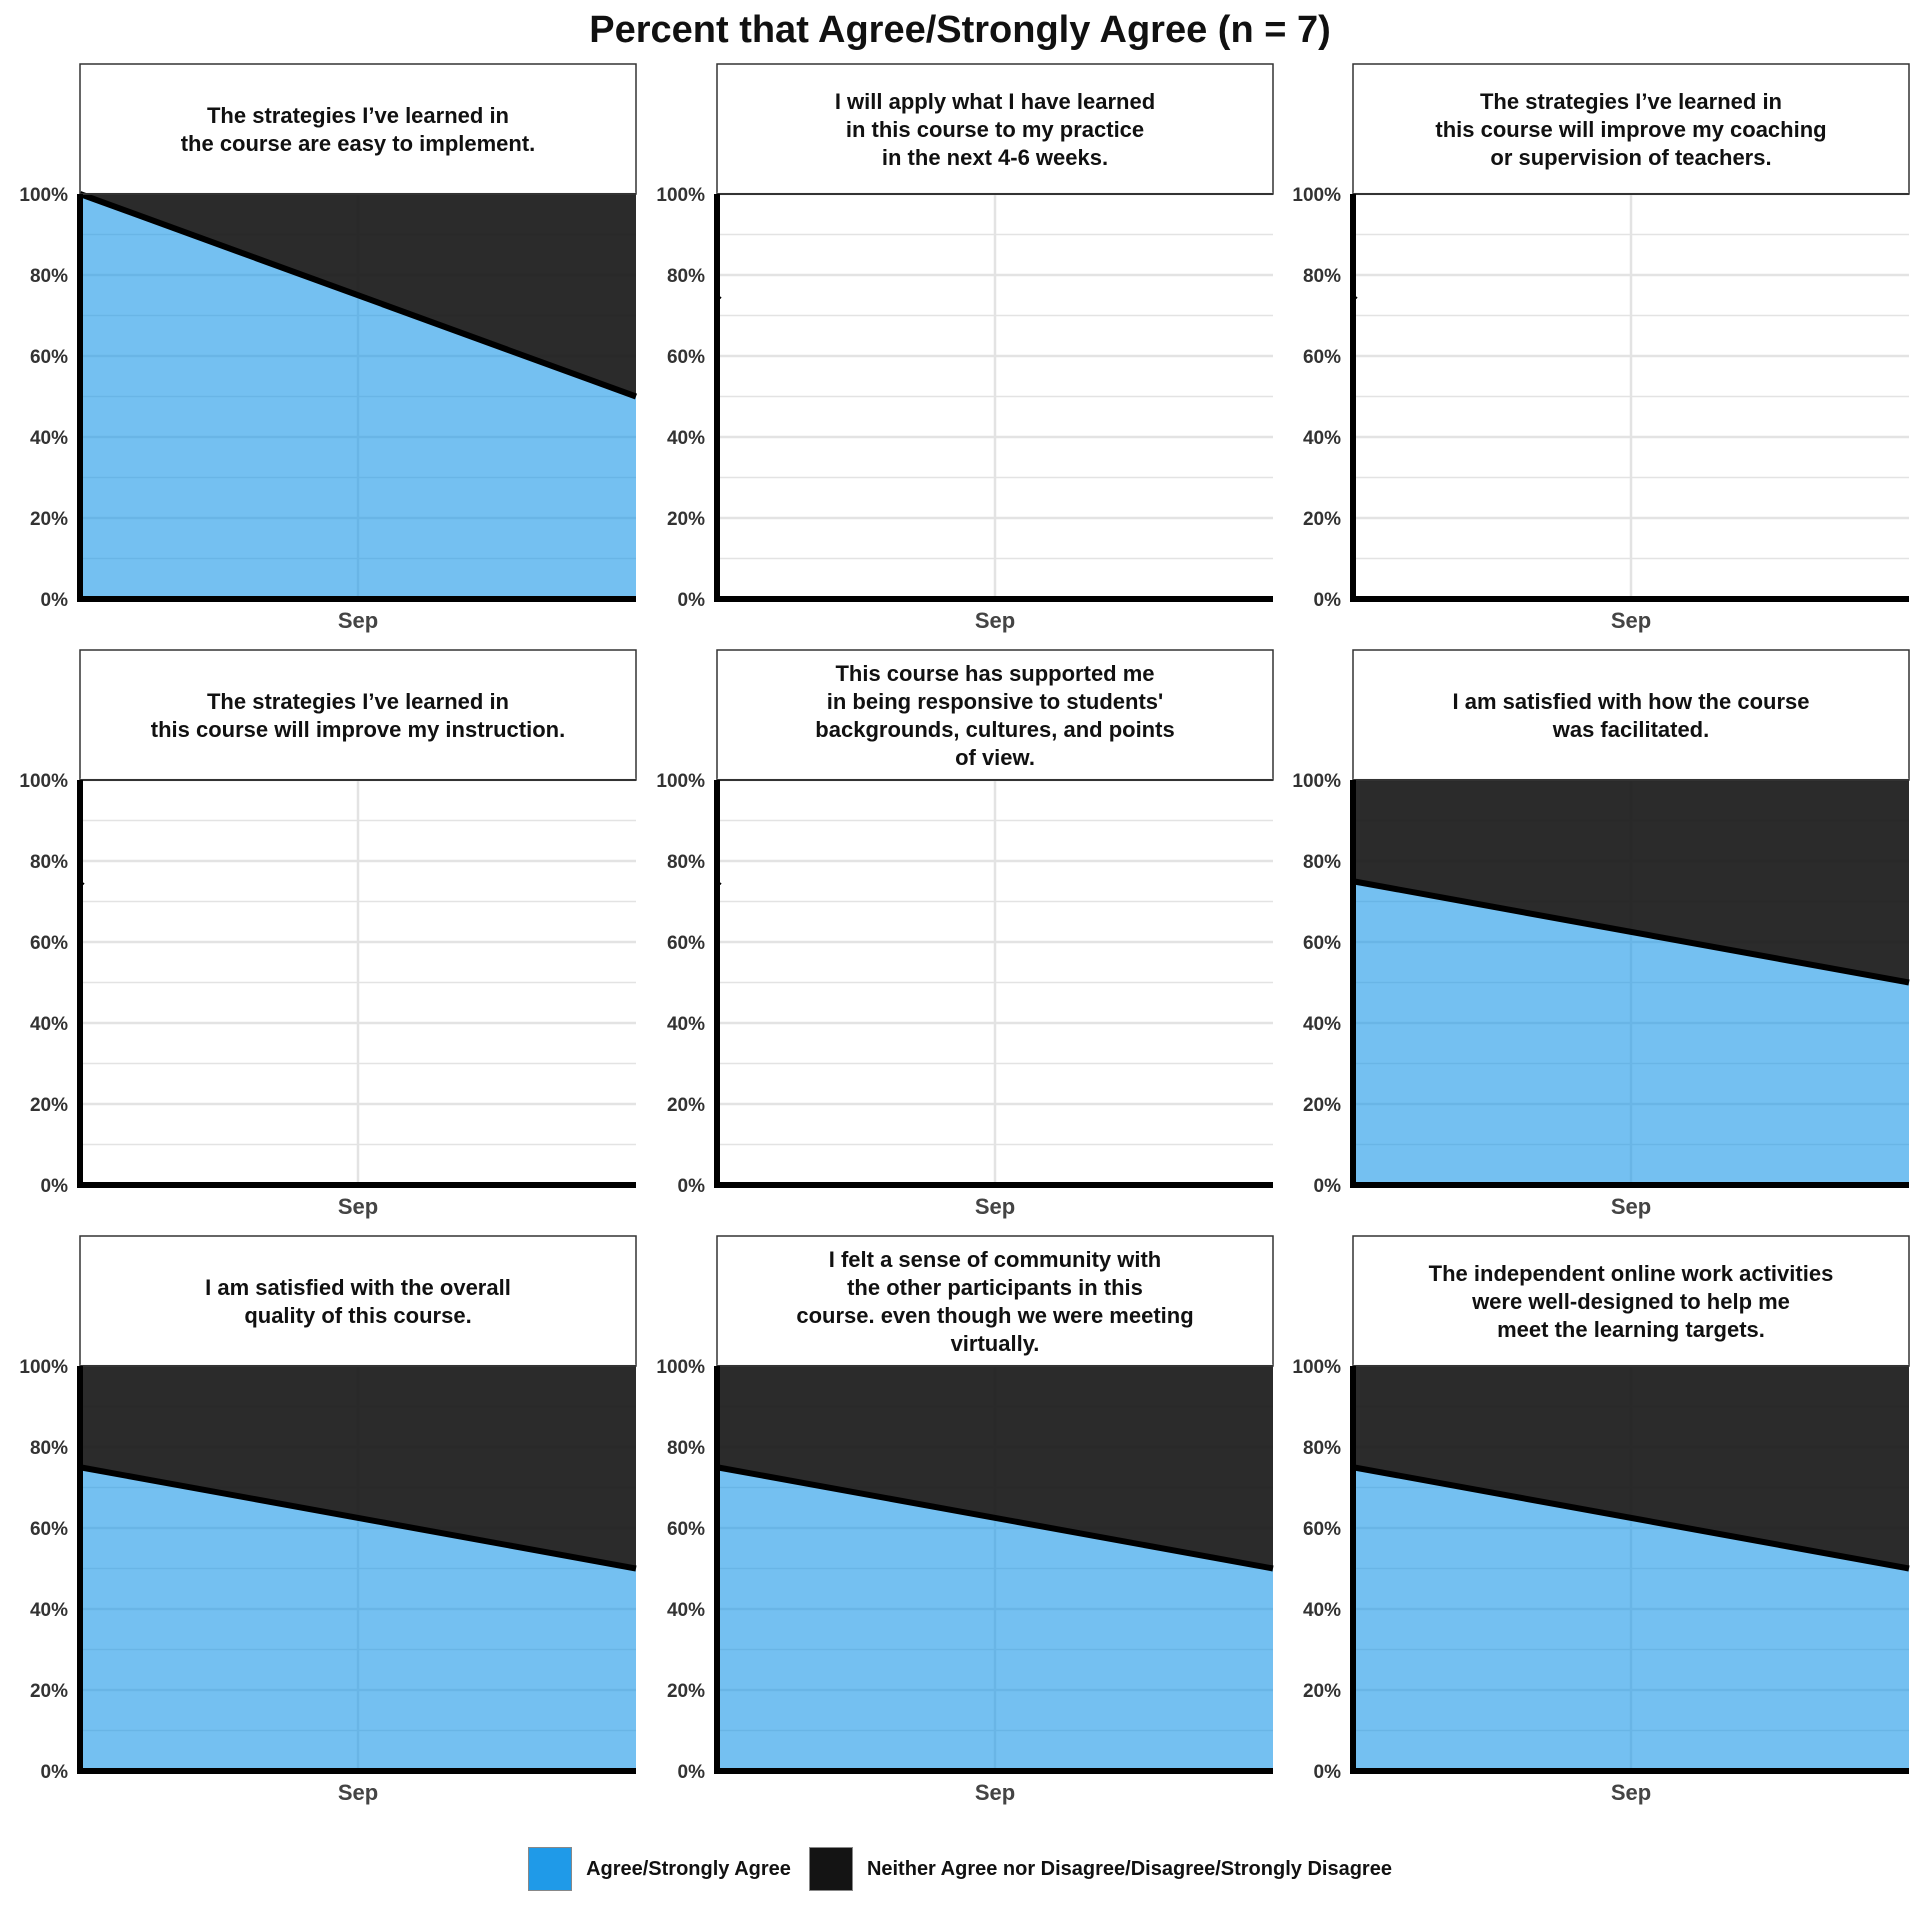 The image size is (1920, 1920). What do you see at coordinates (357, 1315) in the screenshot?
I see `panel-title-line: quality of this course.` at bounding box center [357, 1315].